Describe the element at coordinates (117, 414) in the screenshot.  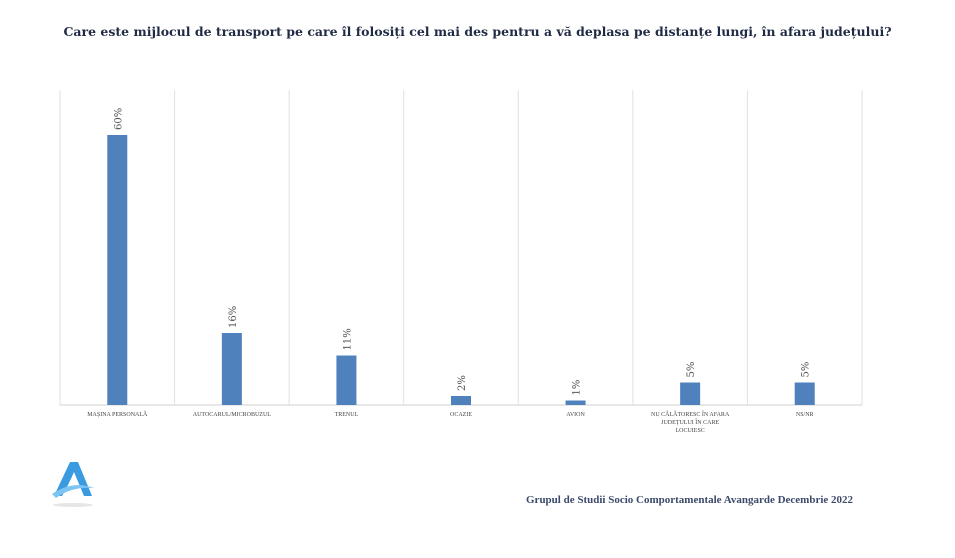
I see `tick-label: MAȘINA PERSONALĂ` at that location.